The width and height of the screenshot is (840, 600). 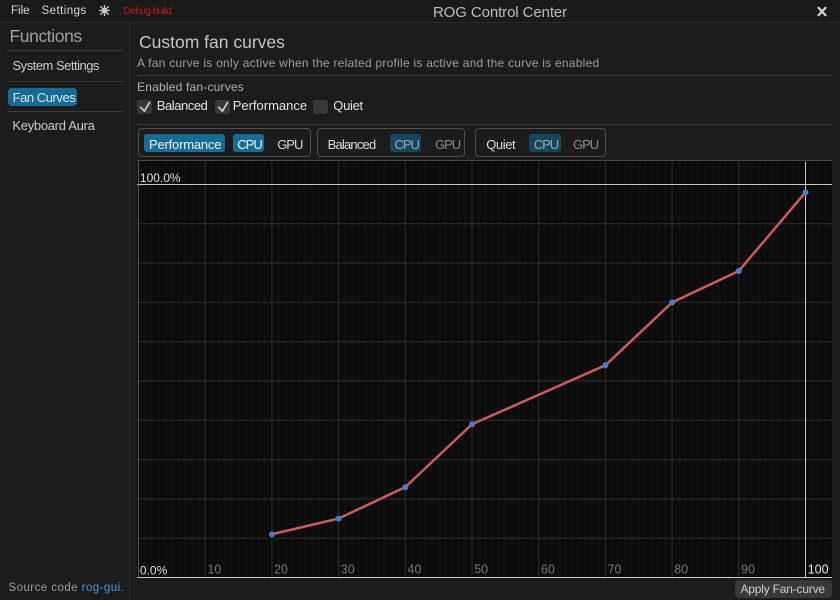 I want to click on svg-text: 90, so click(x=748, y=570).